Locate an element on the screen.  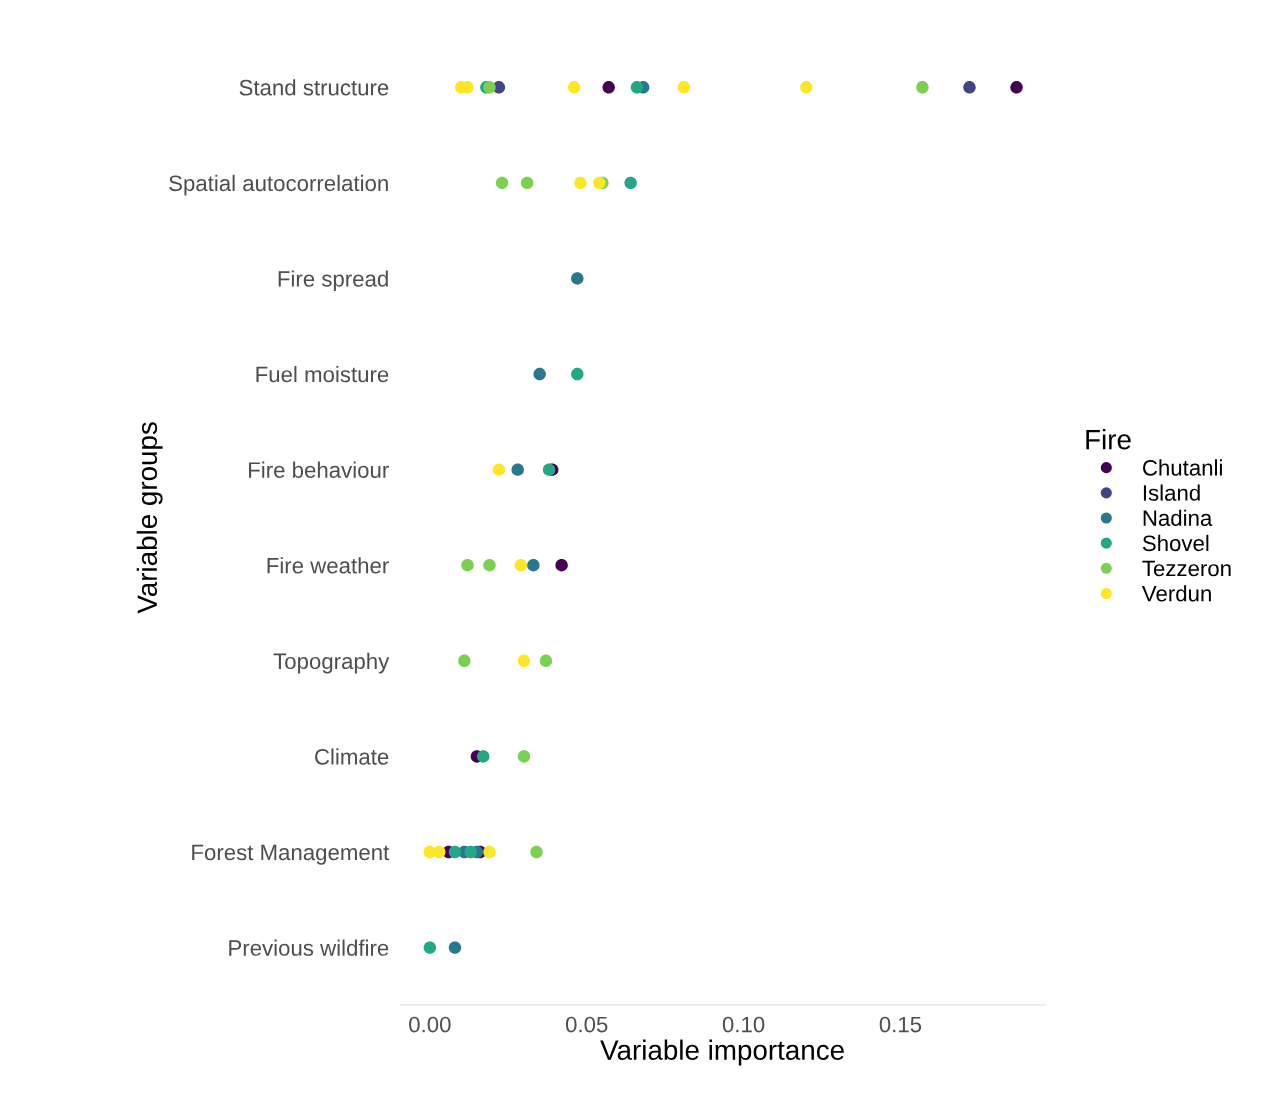
y-tick-label: Forest Management is located at coordinates (291, 854).